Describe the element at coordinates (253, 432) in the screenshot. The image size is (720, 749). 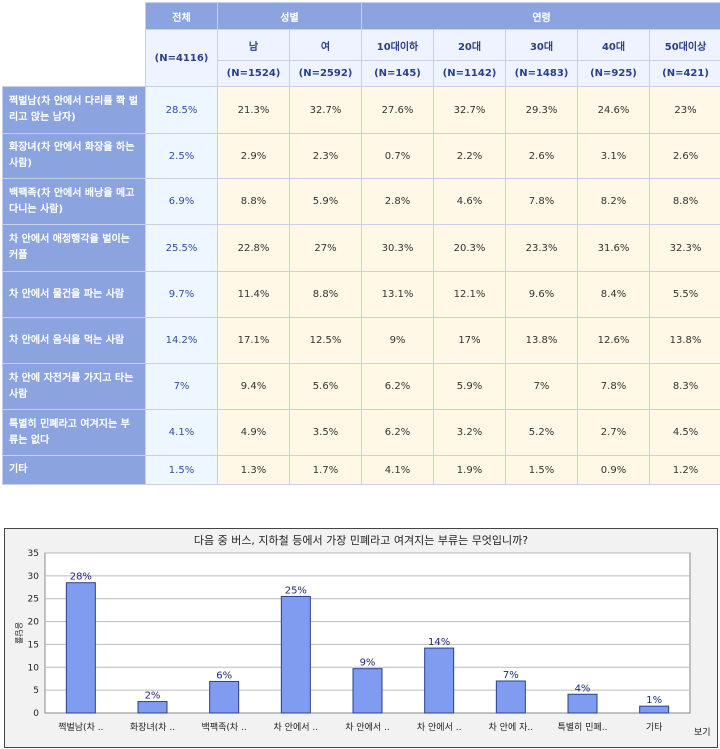
I see `row-value: 4.9%` at that location.